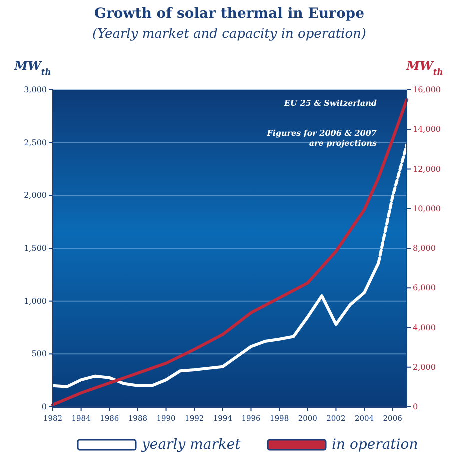 The image size is (459, 467). I want to click on y-tick-label: 1,000, so click(35, 301).